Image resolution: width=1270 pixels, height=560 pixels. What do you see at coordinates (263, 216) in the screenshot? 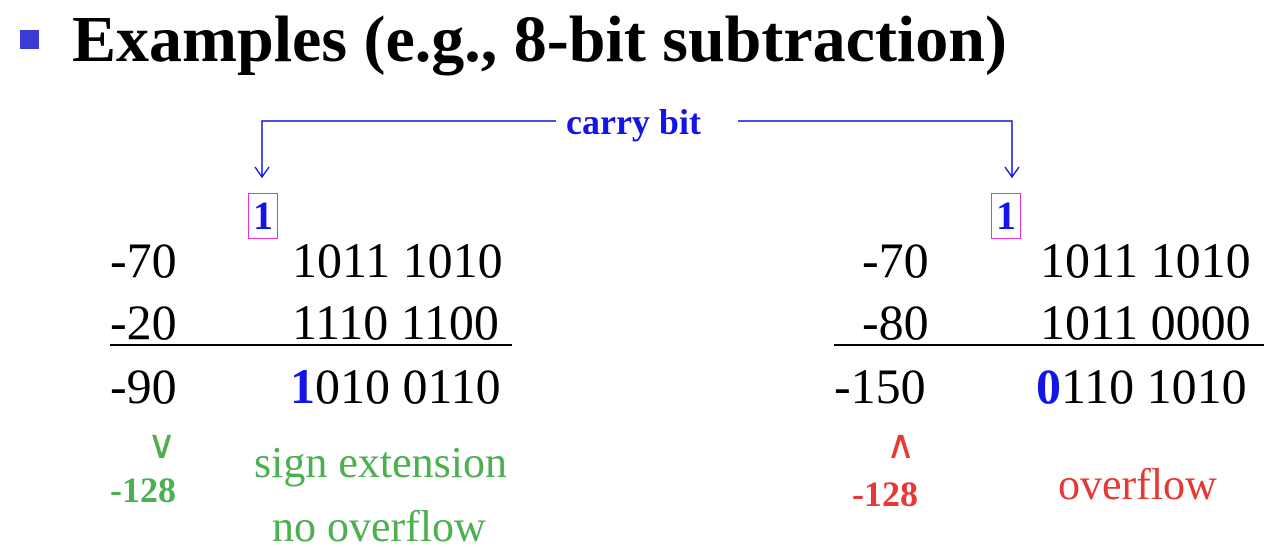
I see `left-carry-box: 1` at bounding box center [263, 216].